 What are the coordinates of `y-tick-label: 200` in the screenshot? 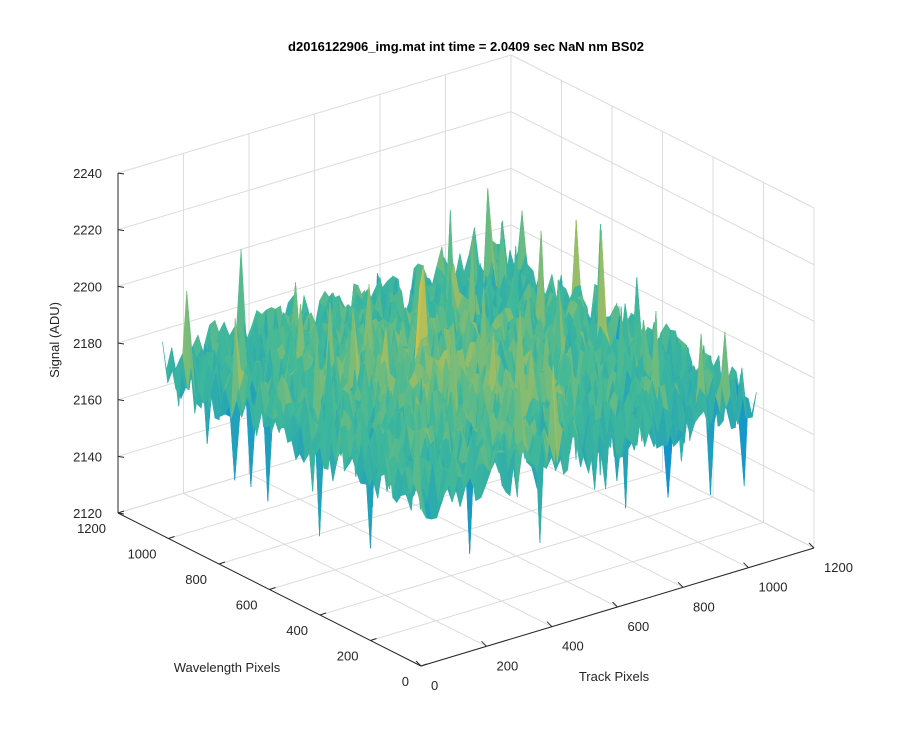 It's located at (348, 656).